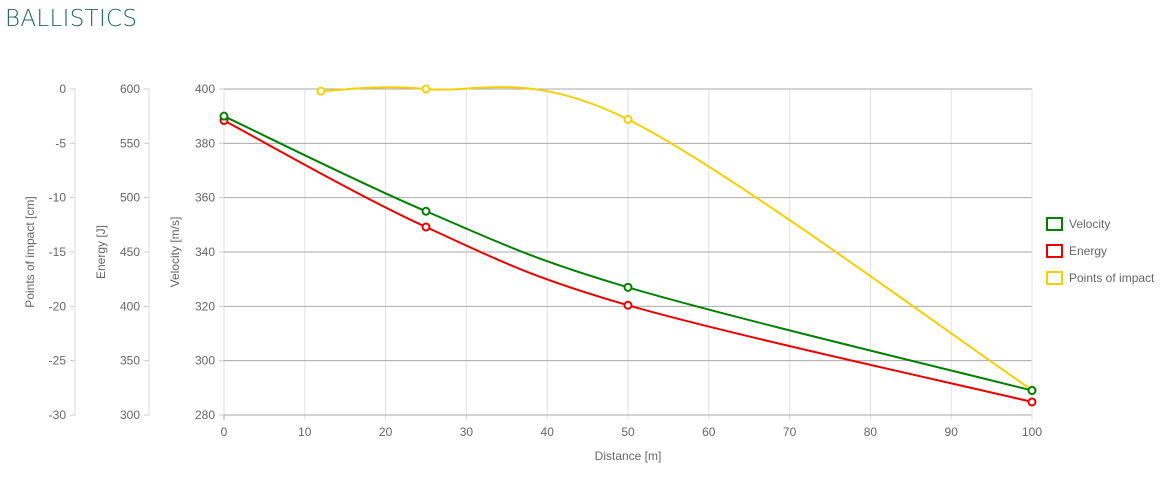 This screenshot has height=479, width=1175. I want to click on y-tick-label-velocity: 280, so click(205, 415).